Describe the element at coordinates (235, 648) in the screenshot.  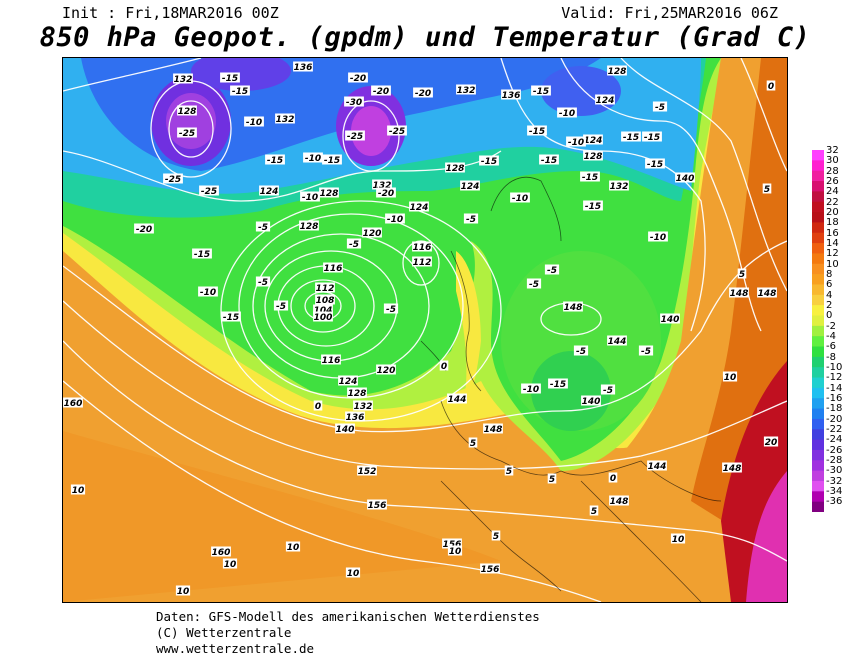
I see `footer-url: www.wetterzentrale.de` at that location.